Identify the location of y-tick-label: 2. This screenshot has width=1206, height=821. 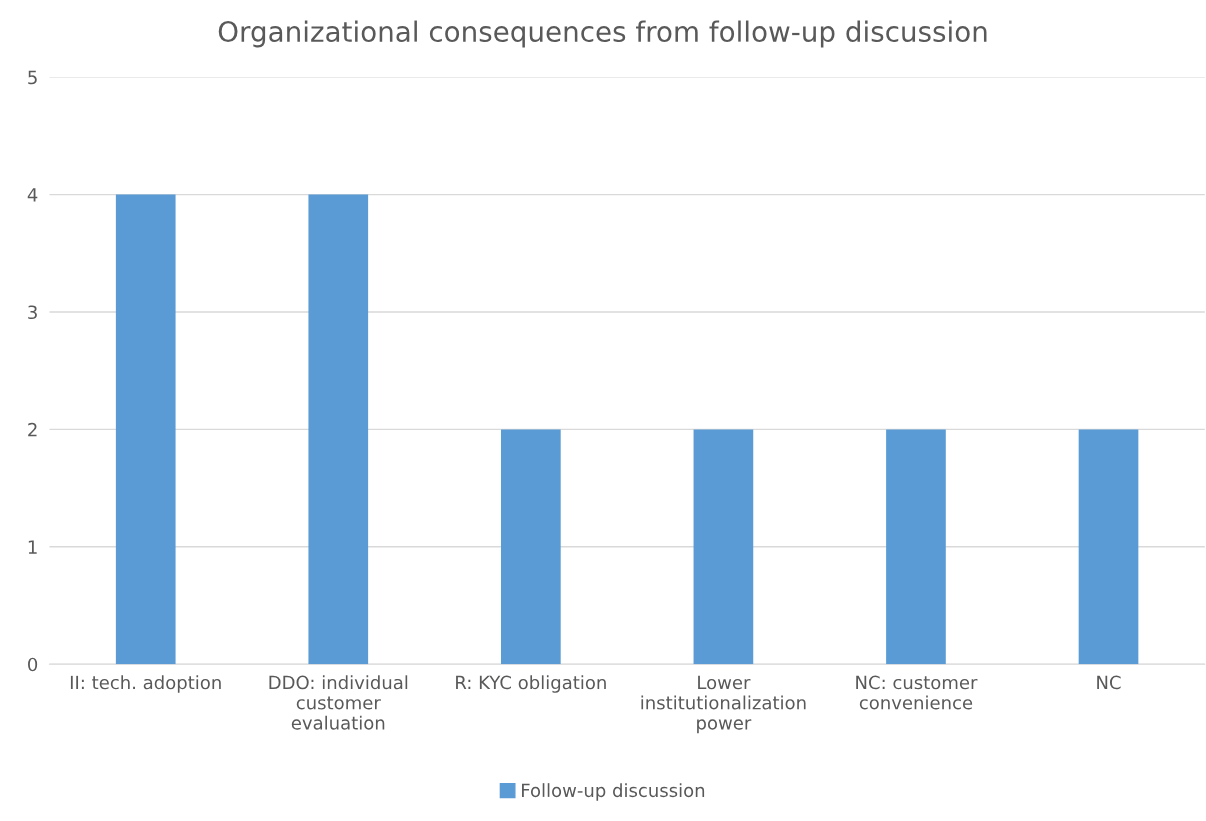
(32, 429).